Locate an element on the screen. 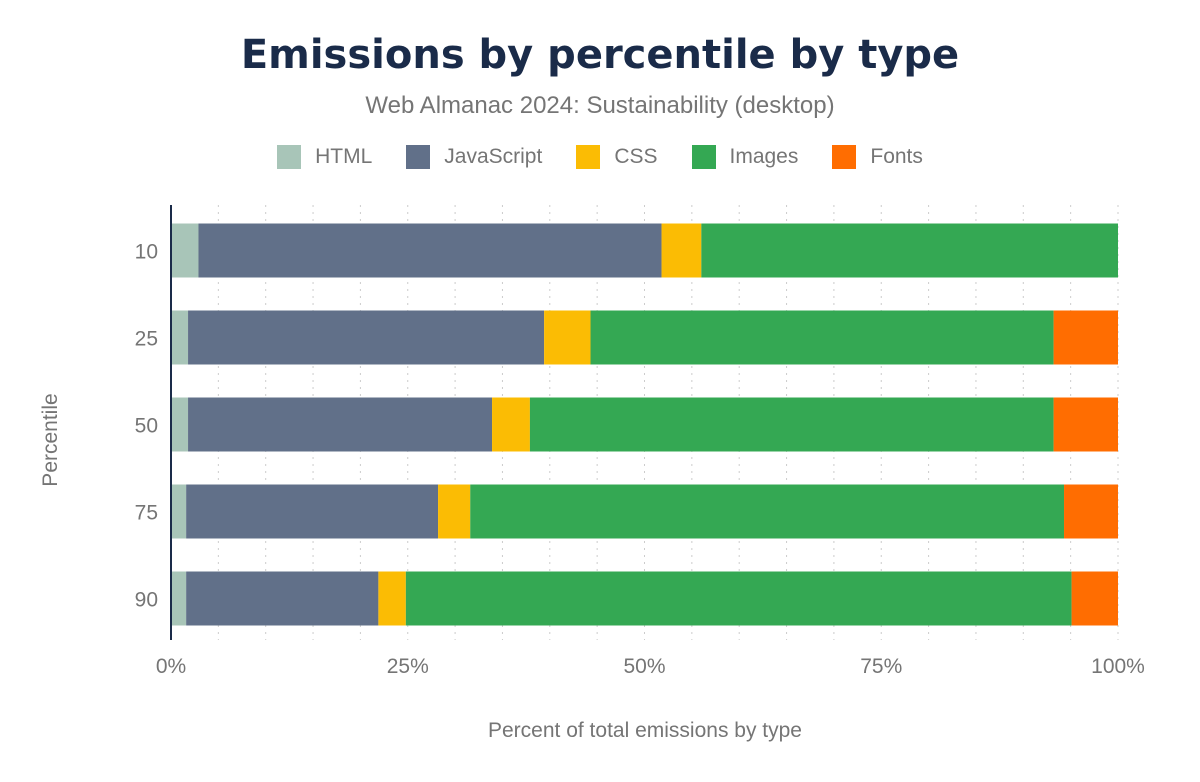 This screenshot has height=782, width=1200. y-tick-label: 90 is located at coordinates (146, 600).